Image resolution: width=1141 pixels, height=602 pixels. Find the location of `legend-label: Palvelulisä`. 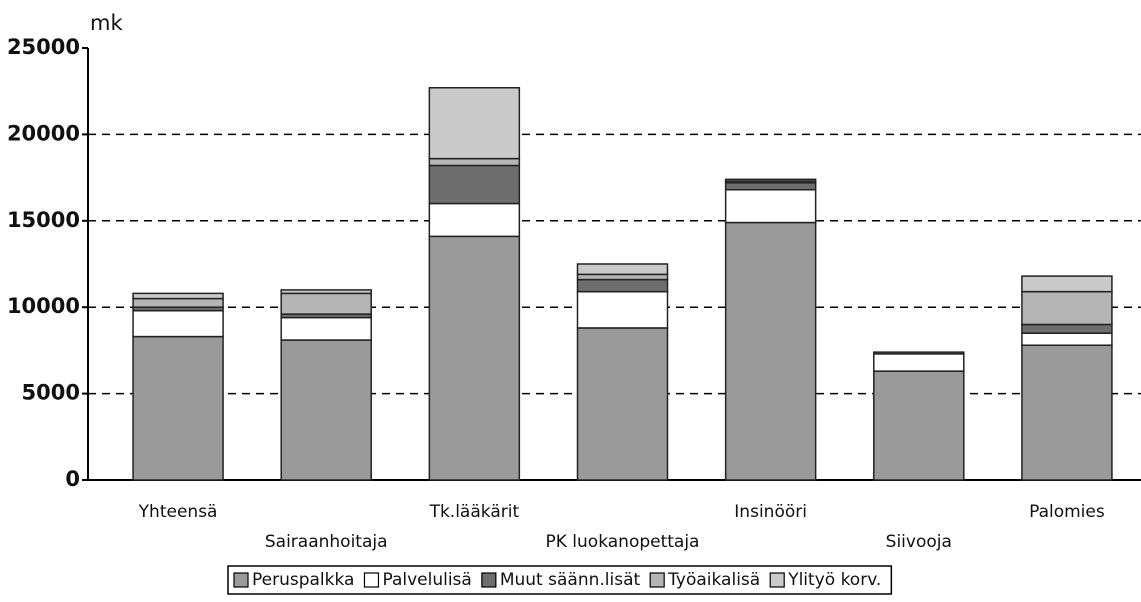

legend-label: Palvelulisä is located at coordinates (426, 580).